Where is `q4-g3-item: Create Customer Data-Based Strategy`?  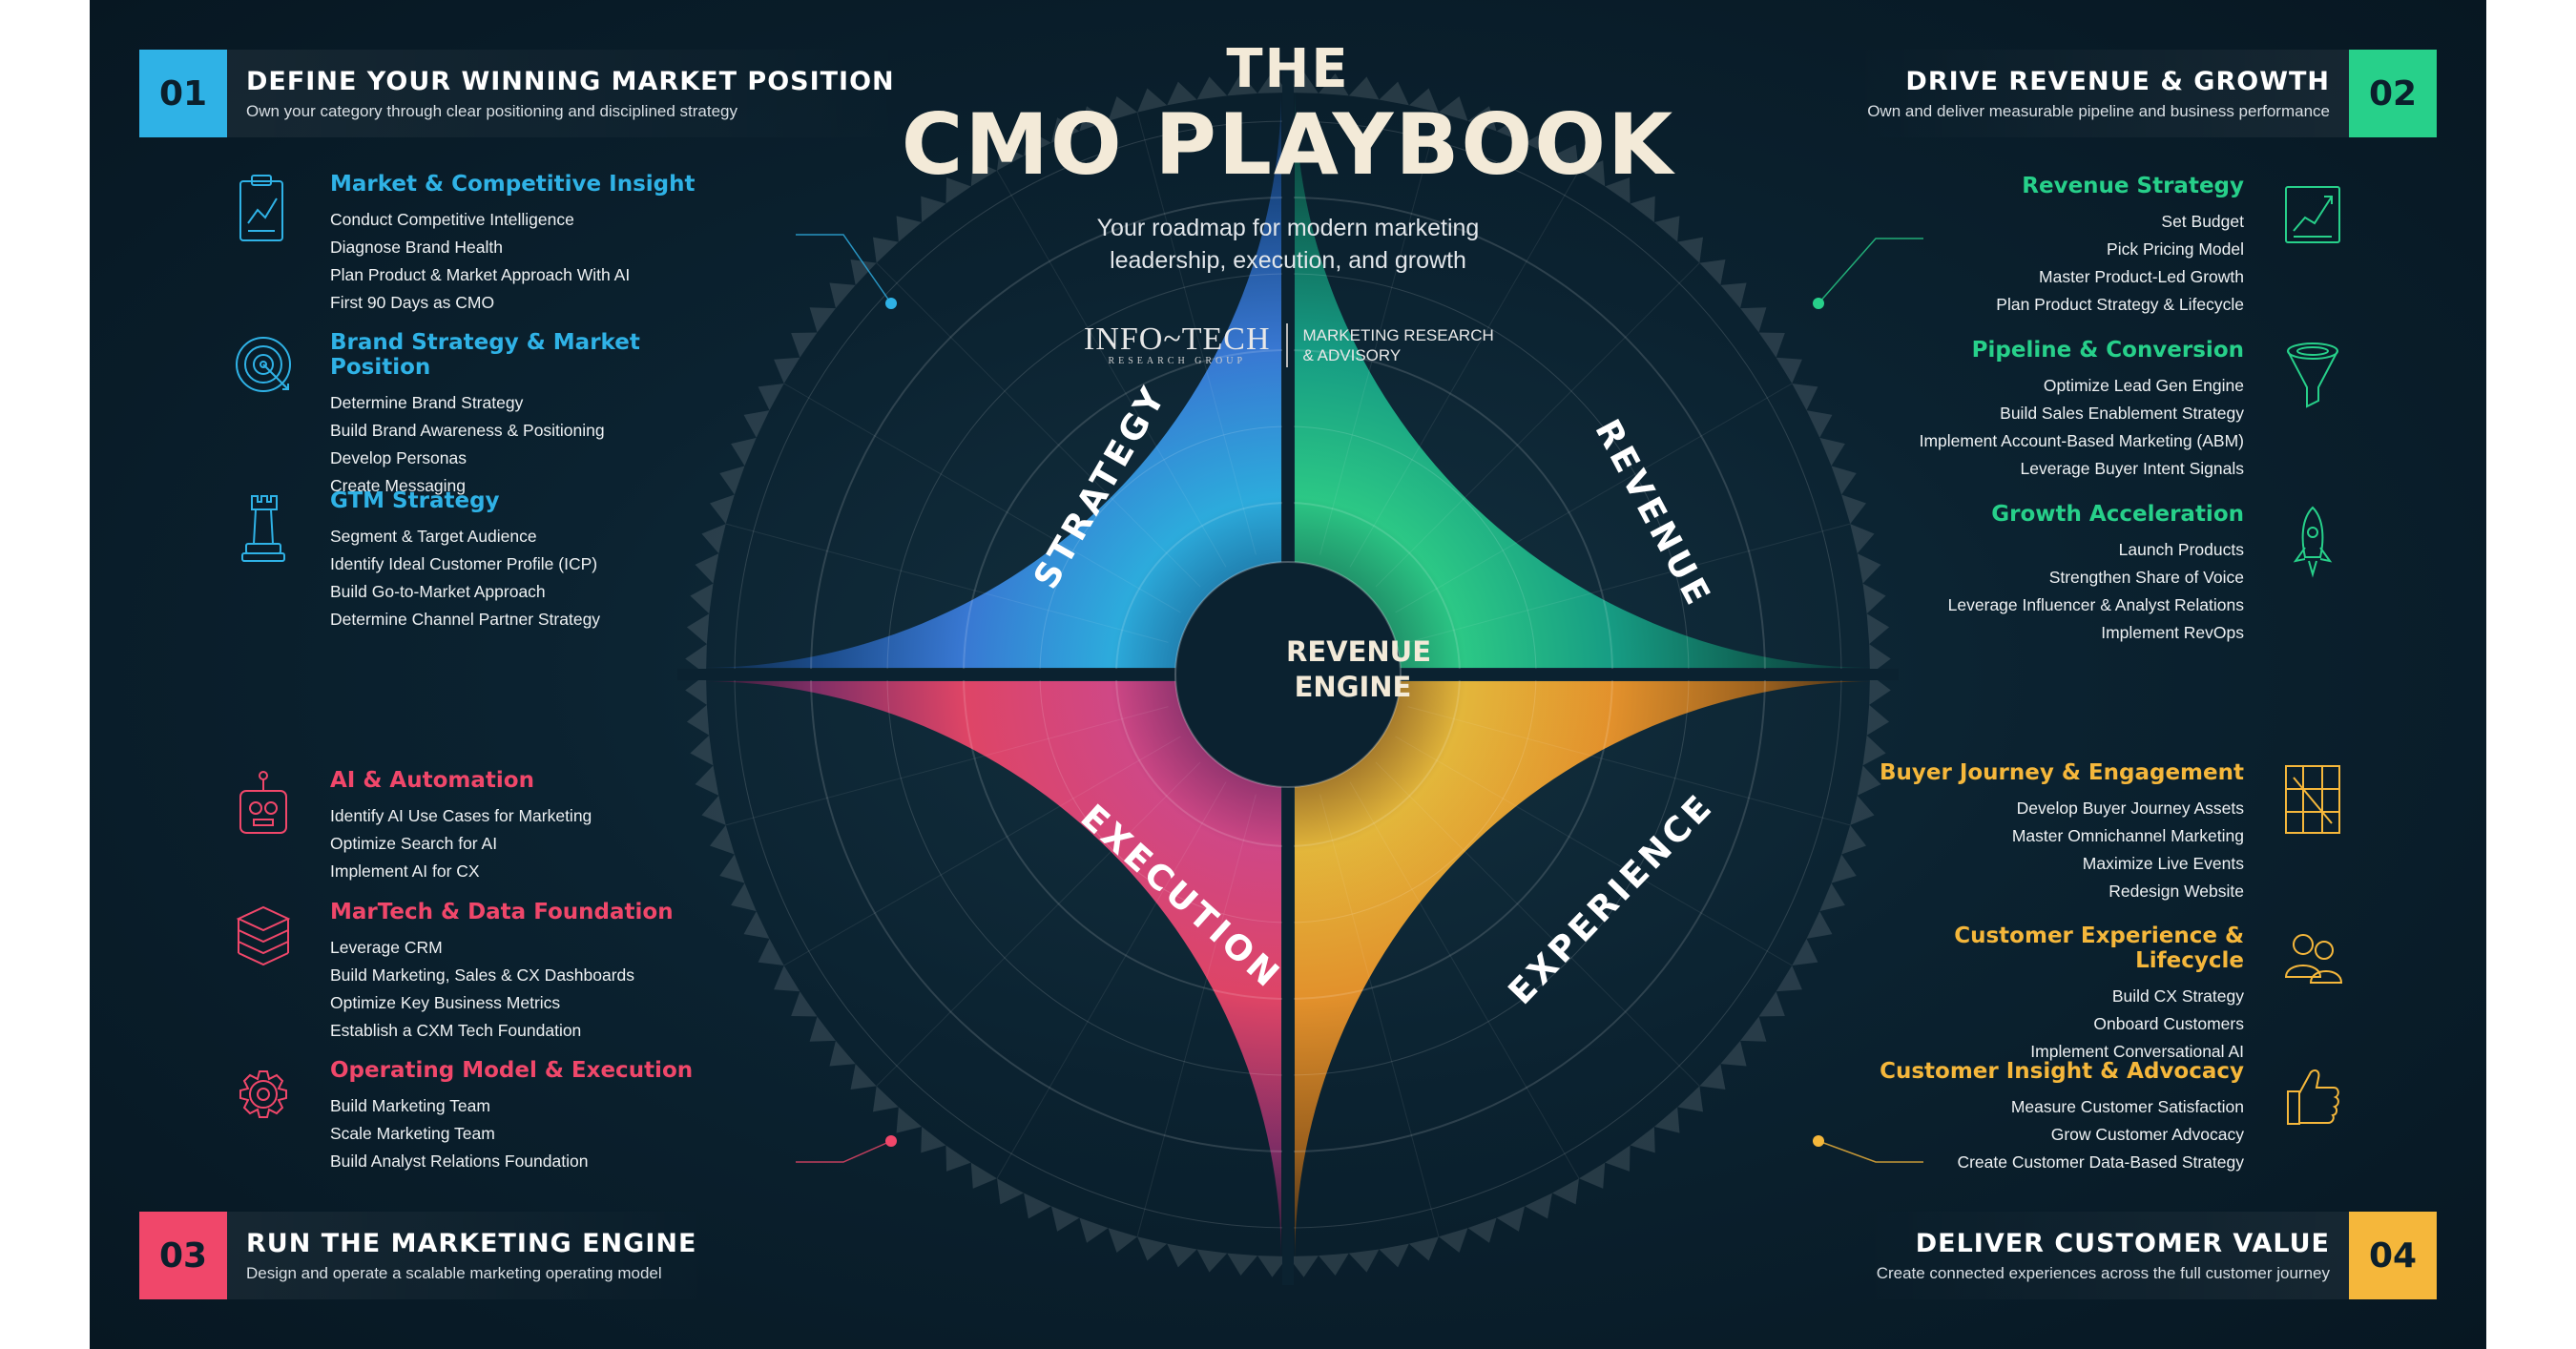
q4-g3-item: Create Customer Data-Based Strategy is located at coordinates (2100, 1162).